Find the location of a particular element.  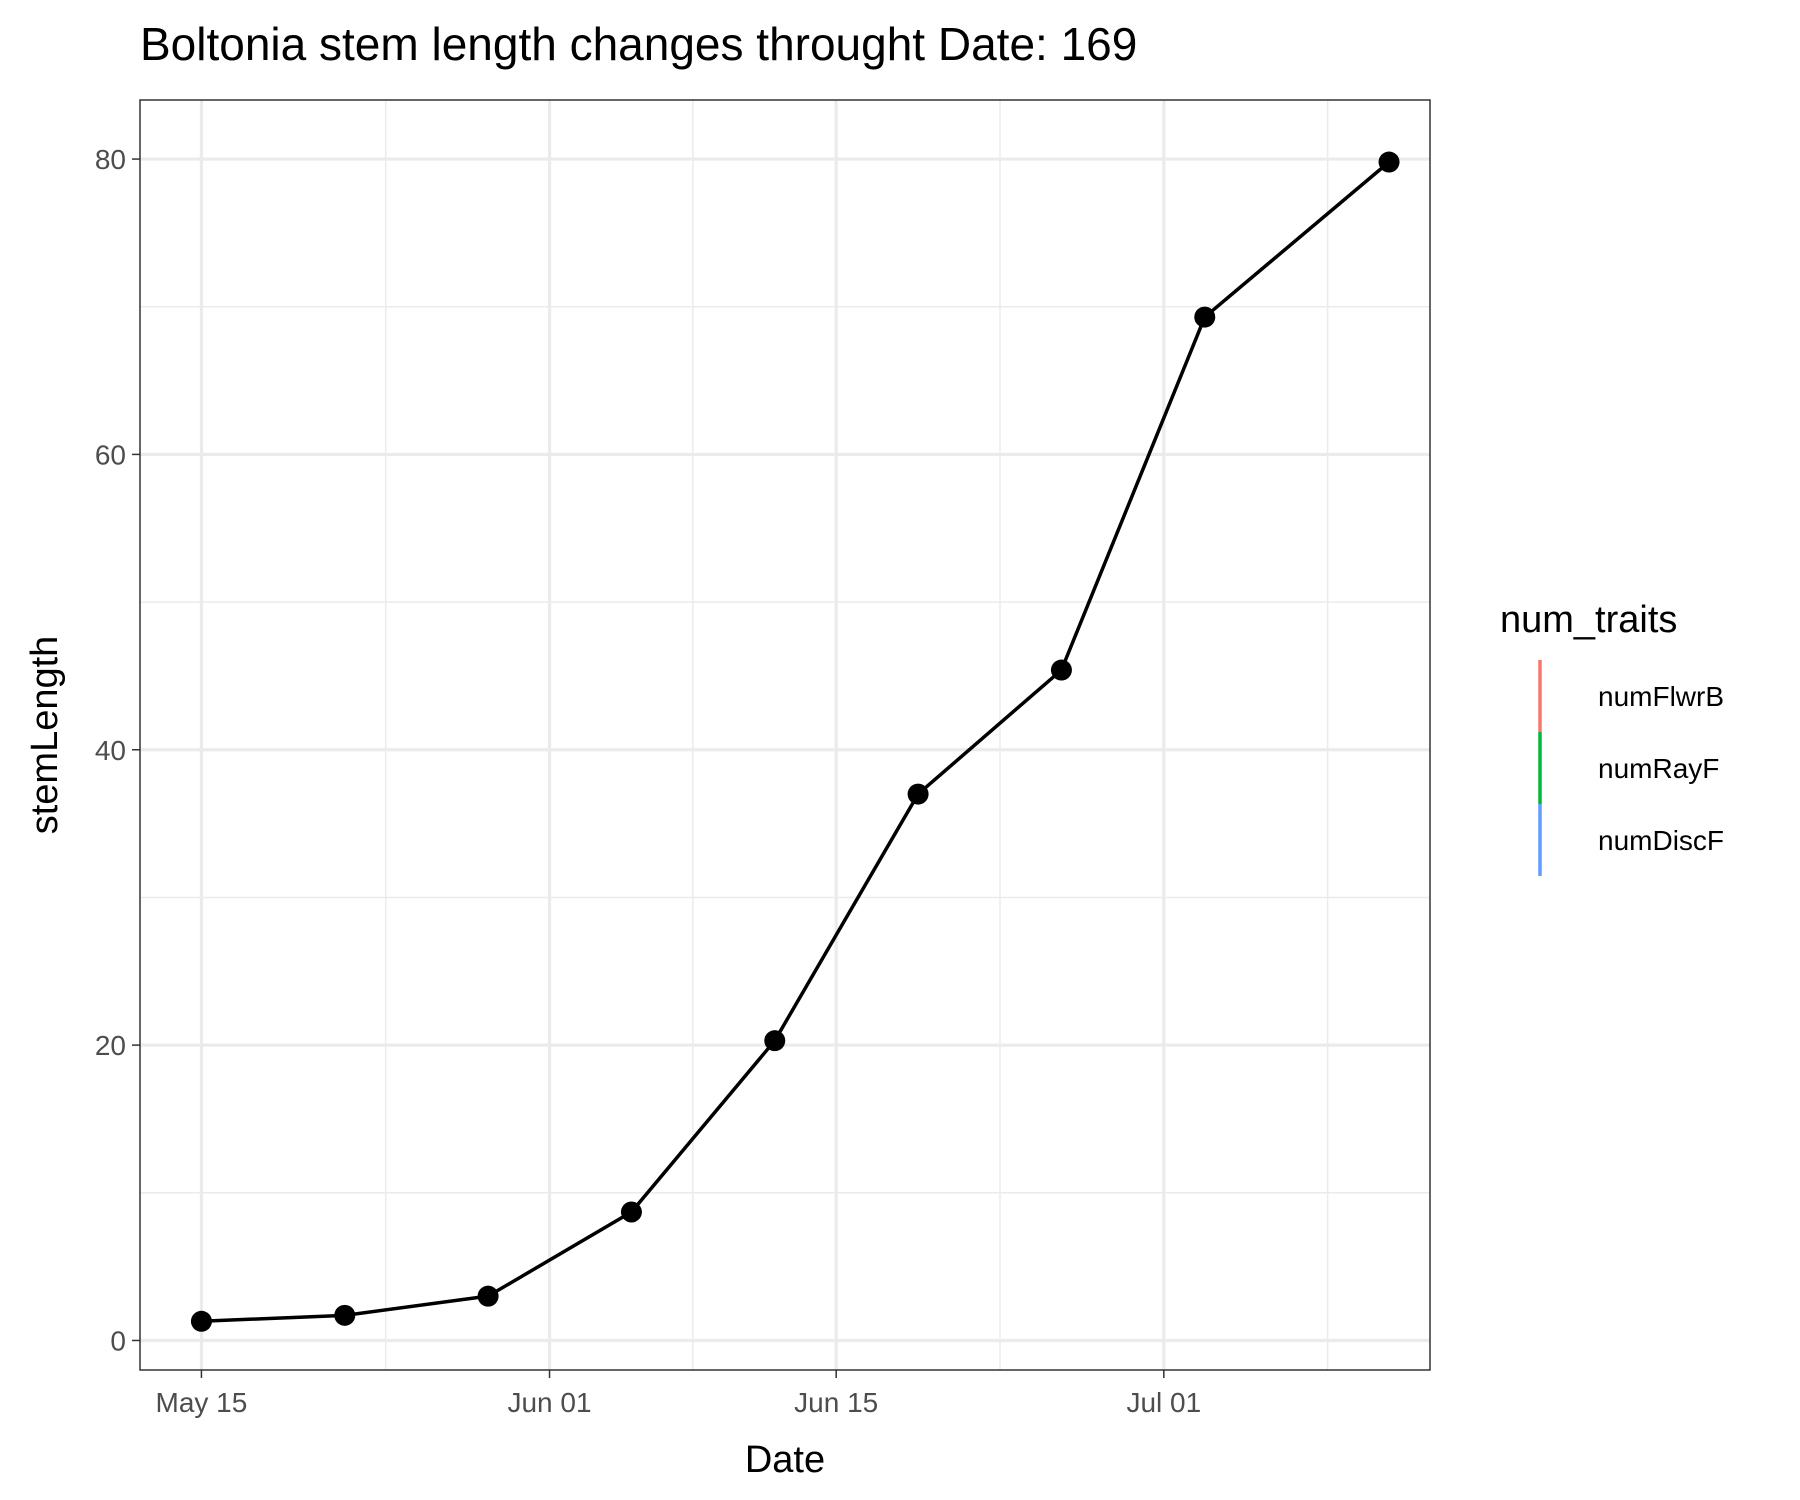

legend-title: num_traits is located at coordinates (1588, 620).